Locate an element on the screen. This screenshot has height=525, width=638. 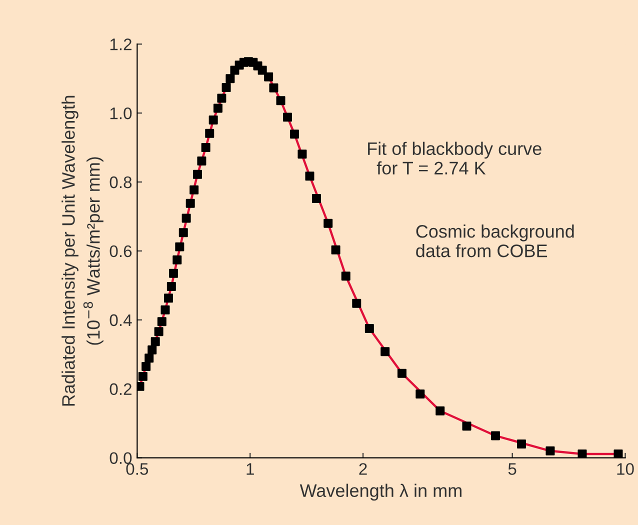
x-tick-label: 5 is located at coordinates (512, 469).